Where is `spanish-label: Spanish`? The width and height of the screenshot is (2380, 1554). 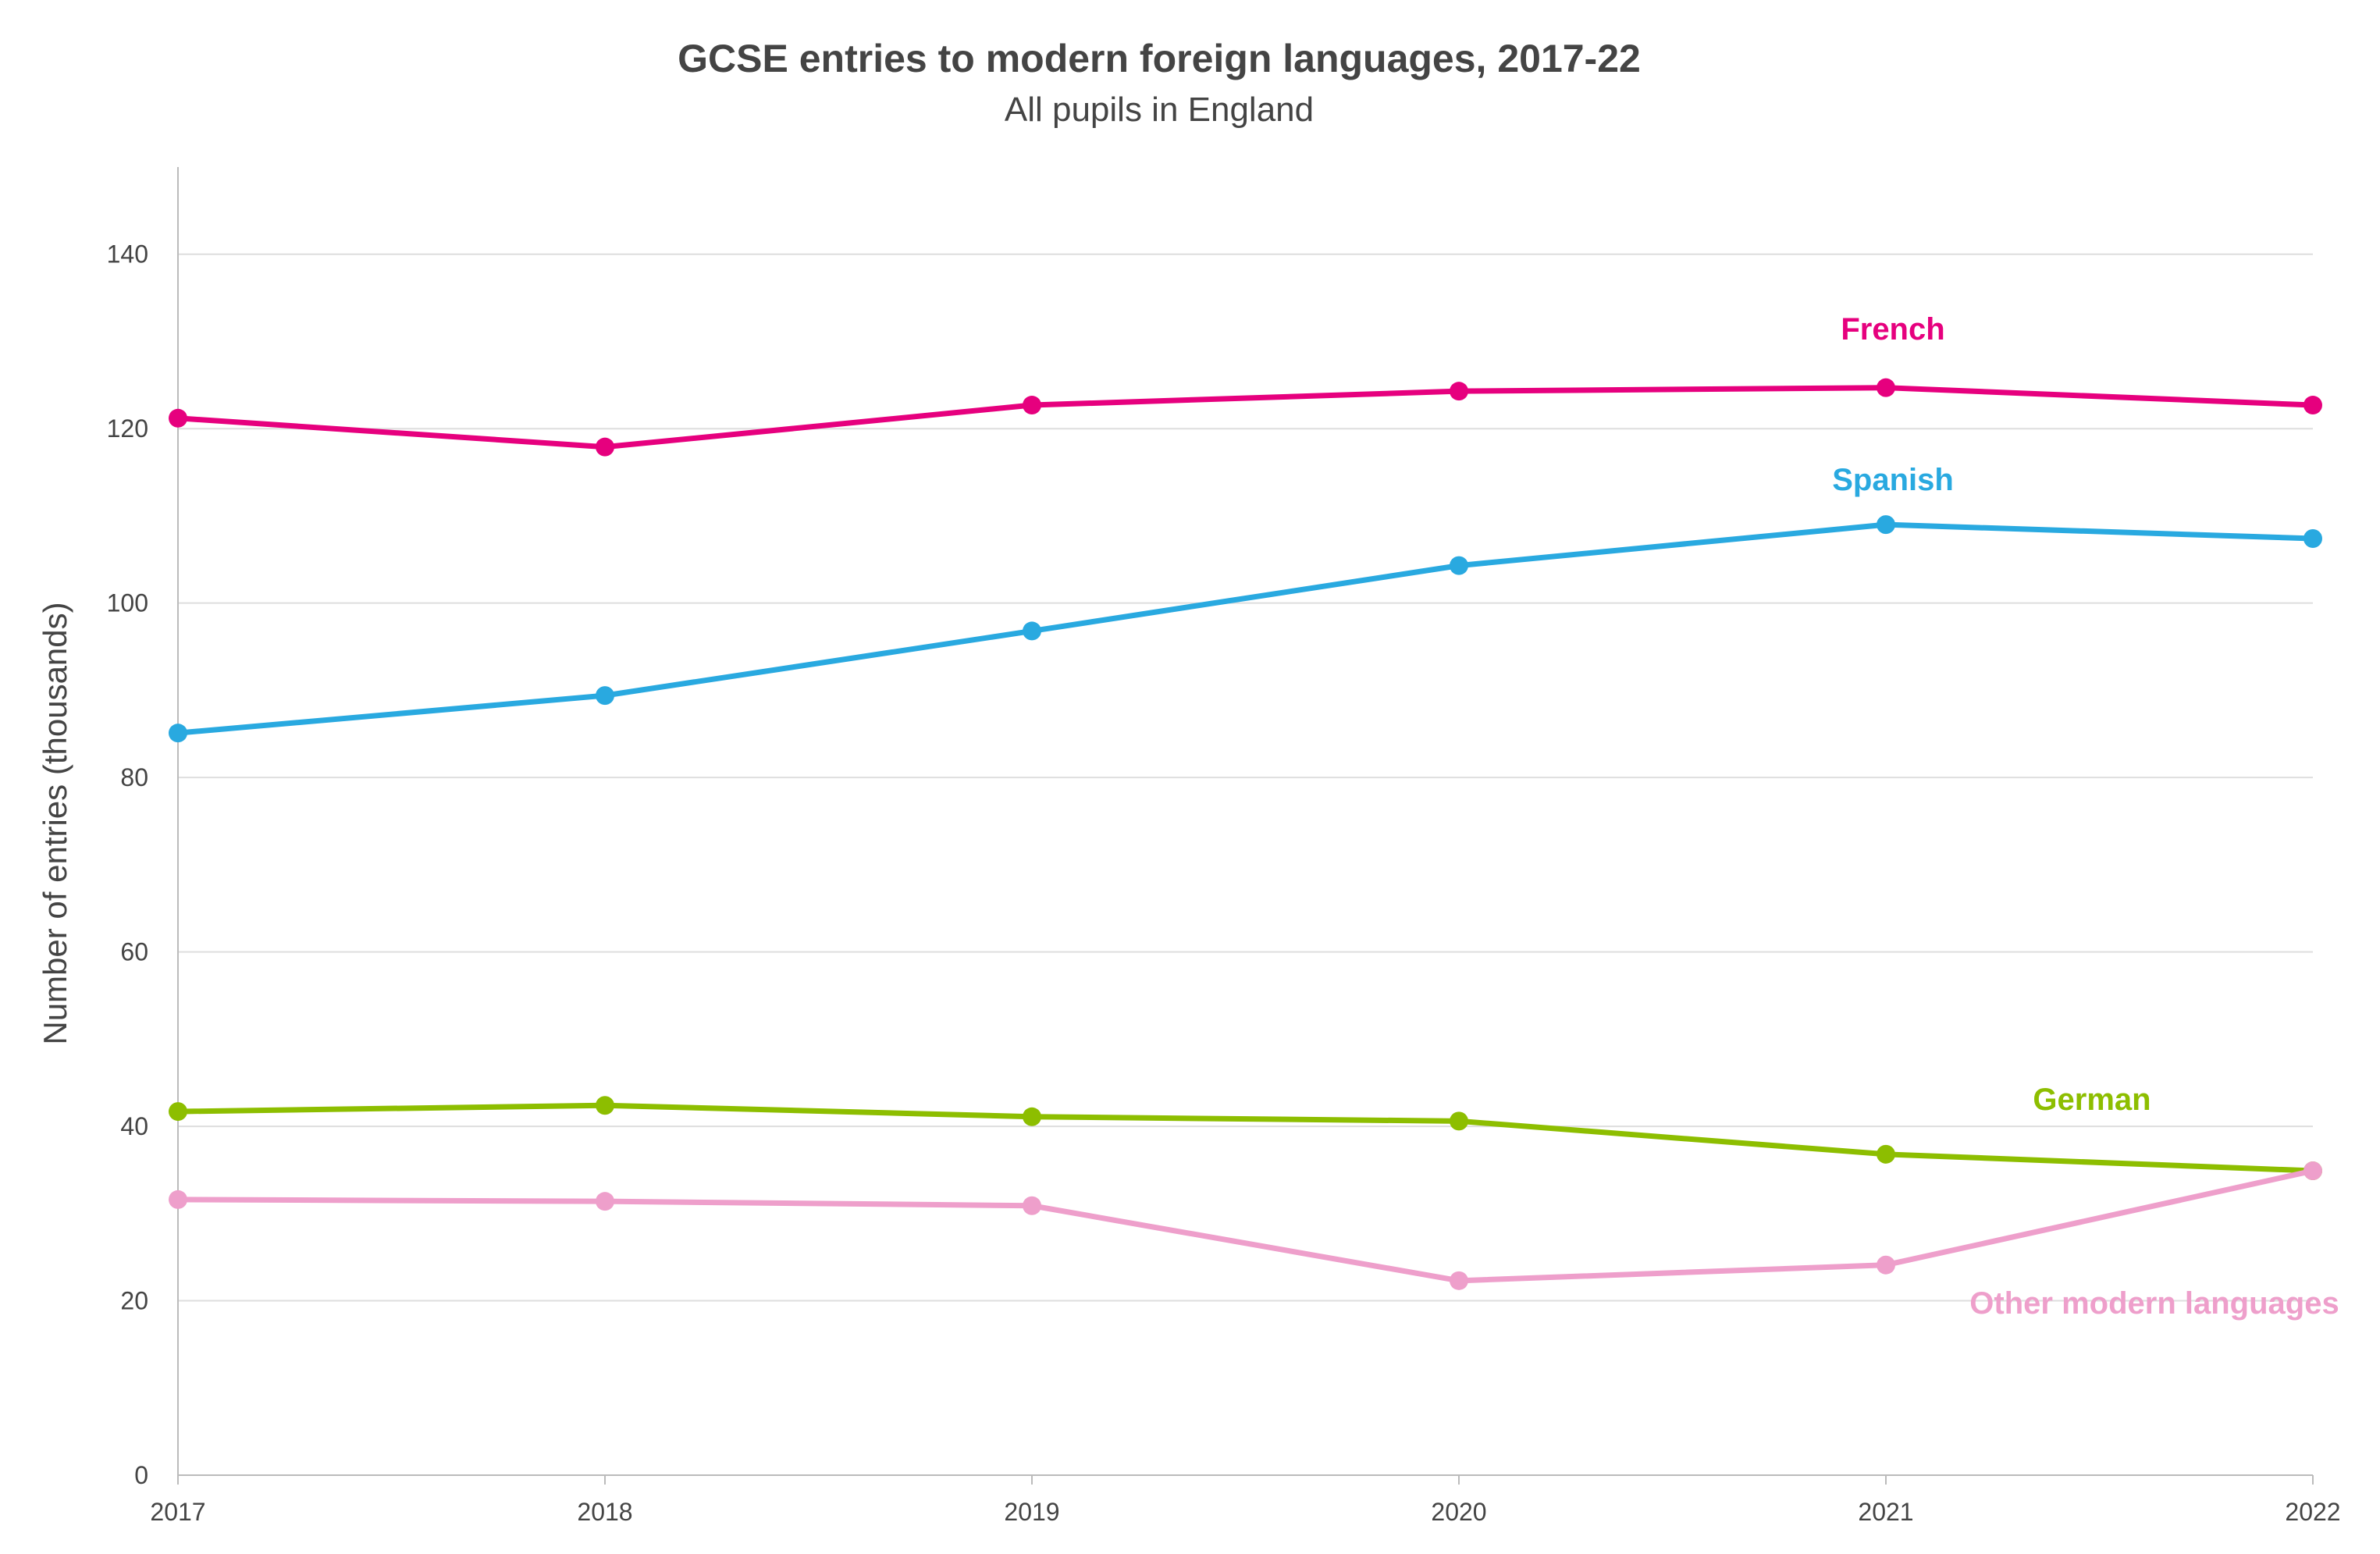 spanish-label: Spanish is located at coordinates (1893, 480).